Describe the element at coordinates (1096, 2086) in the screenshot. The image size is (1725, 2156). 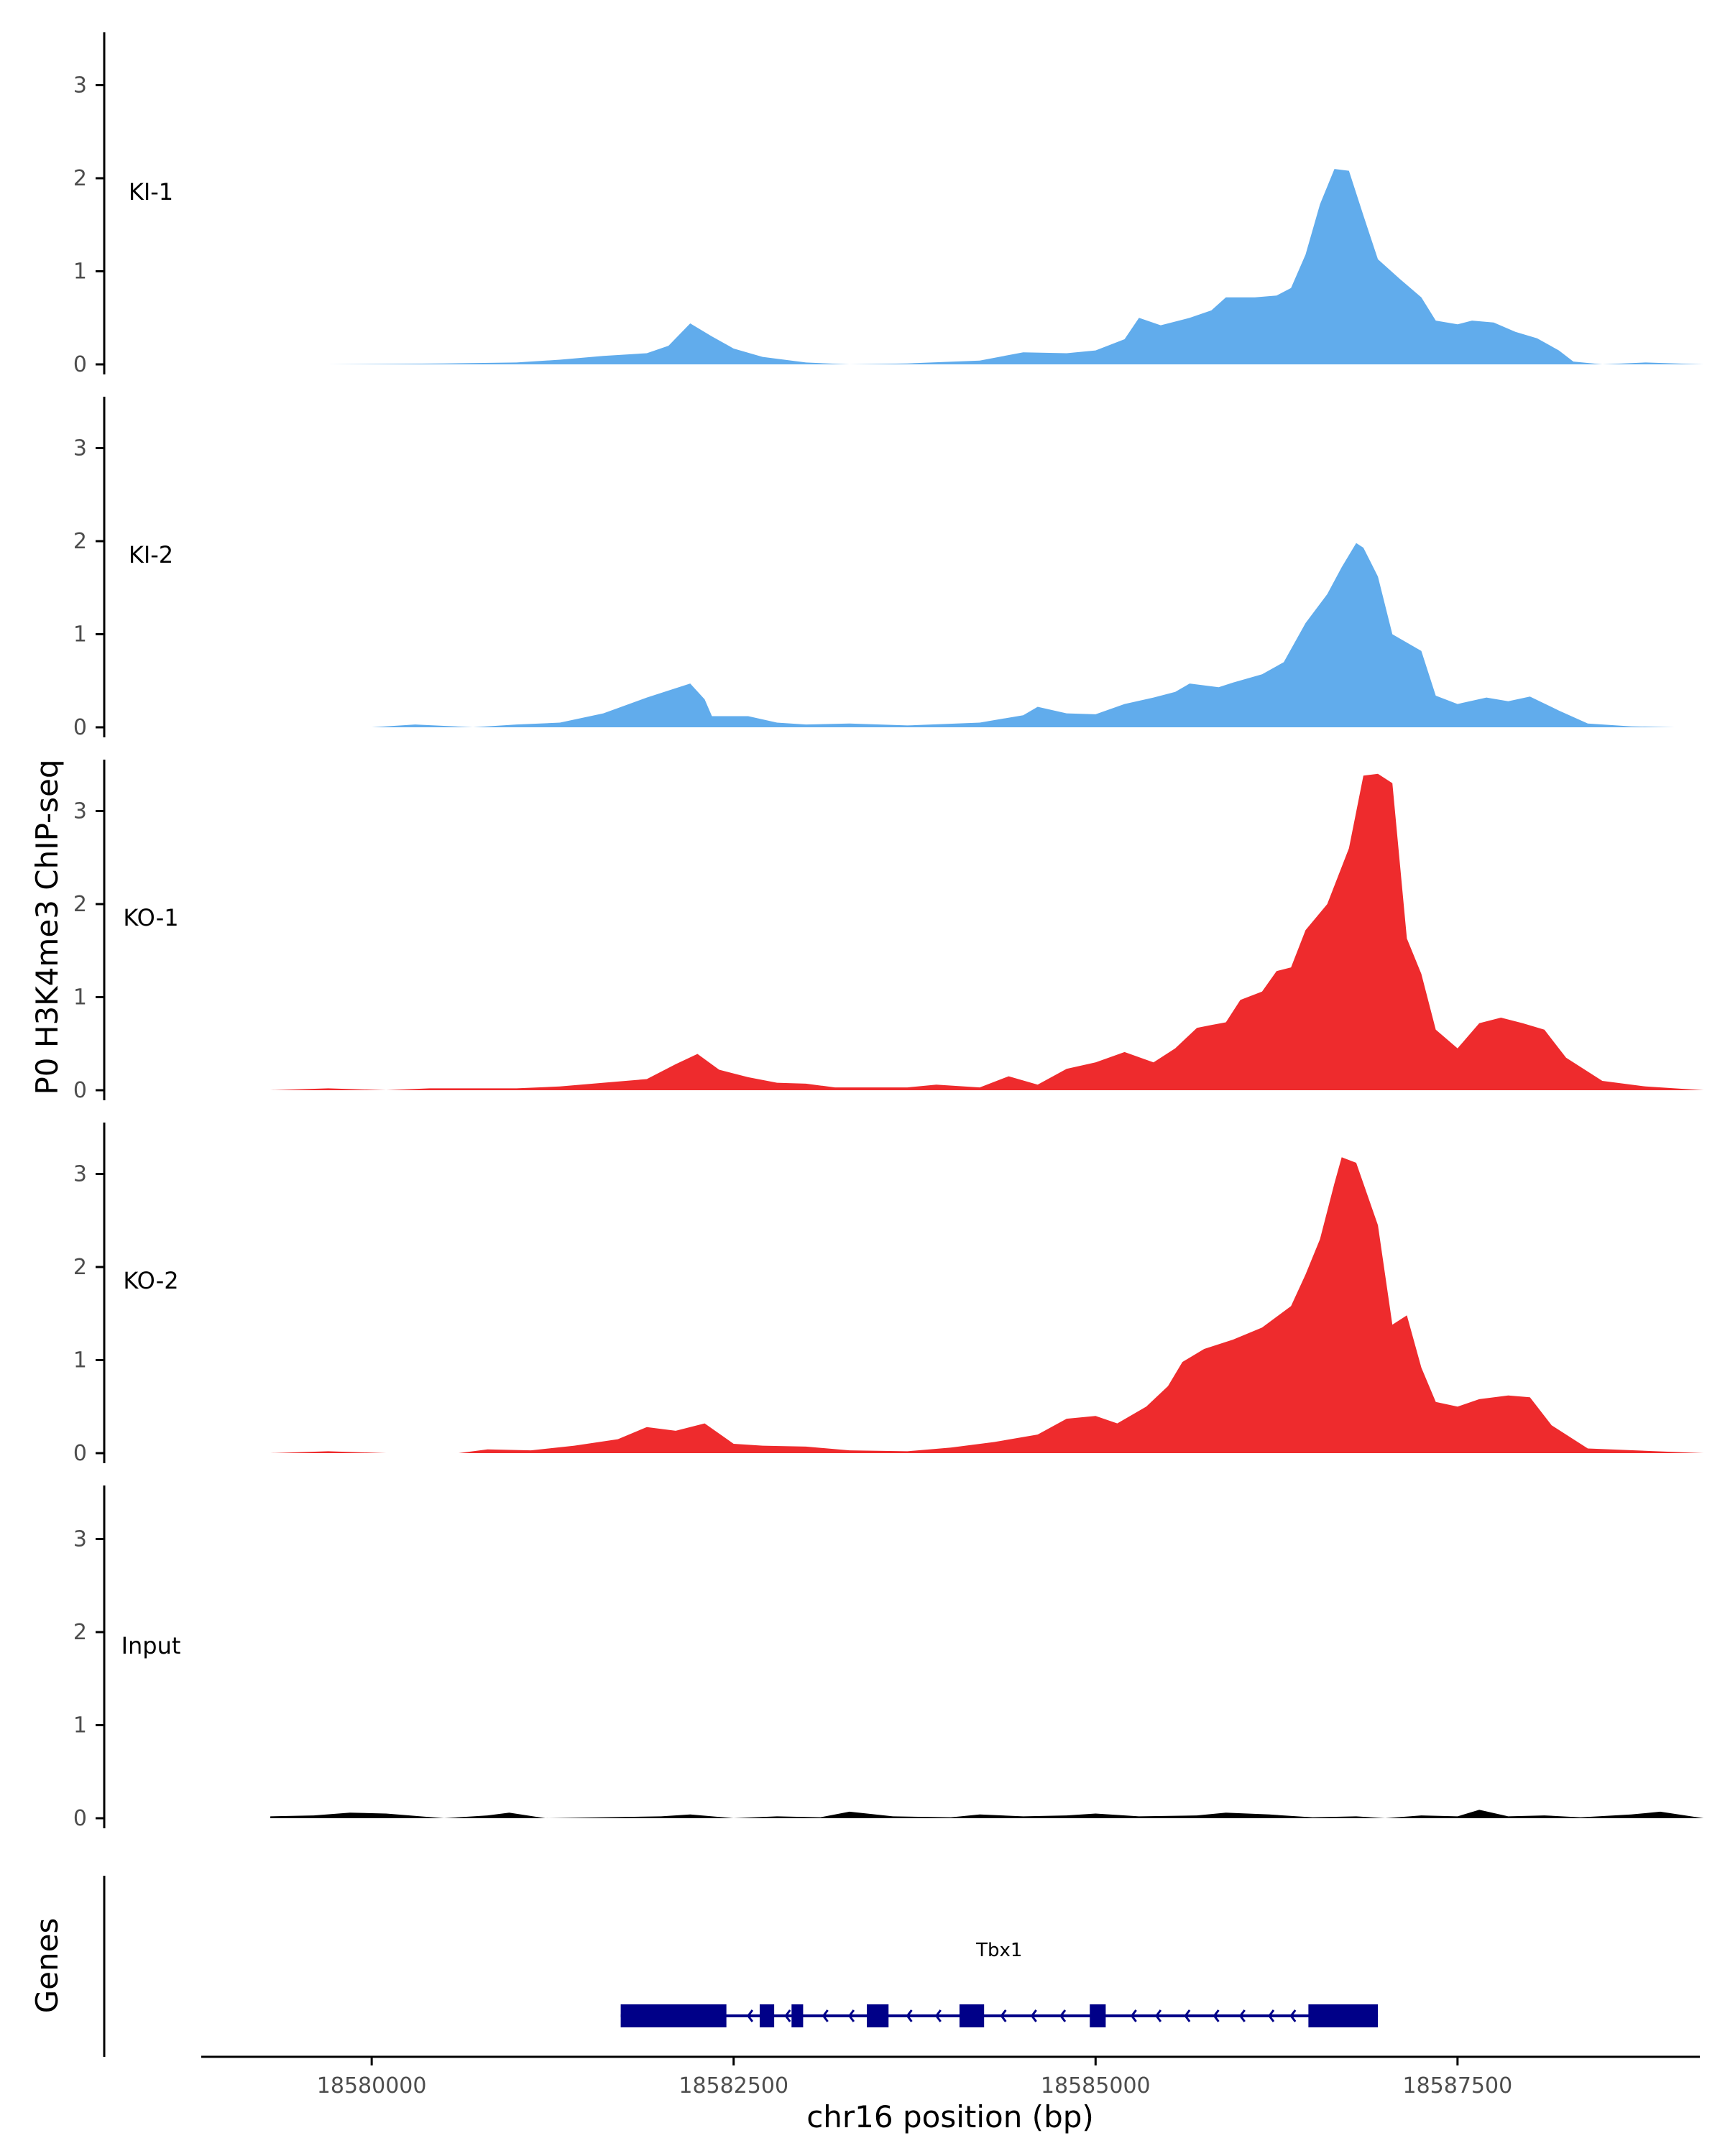
I see `x-tick-label: 18585000` at that location.